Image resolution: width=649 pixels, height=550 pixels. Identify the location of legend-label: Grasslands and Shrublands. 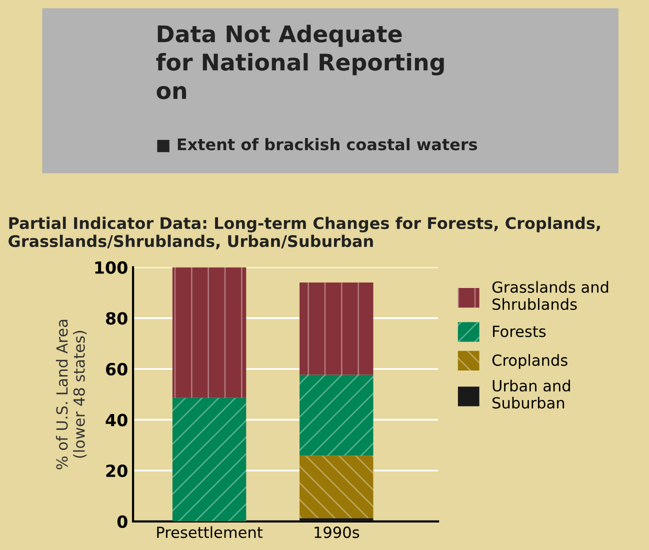
(550, 295).